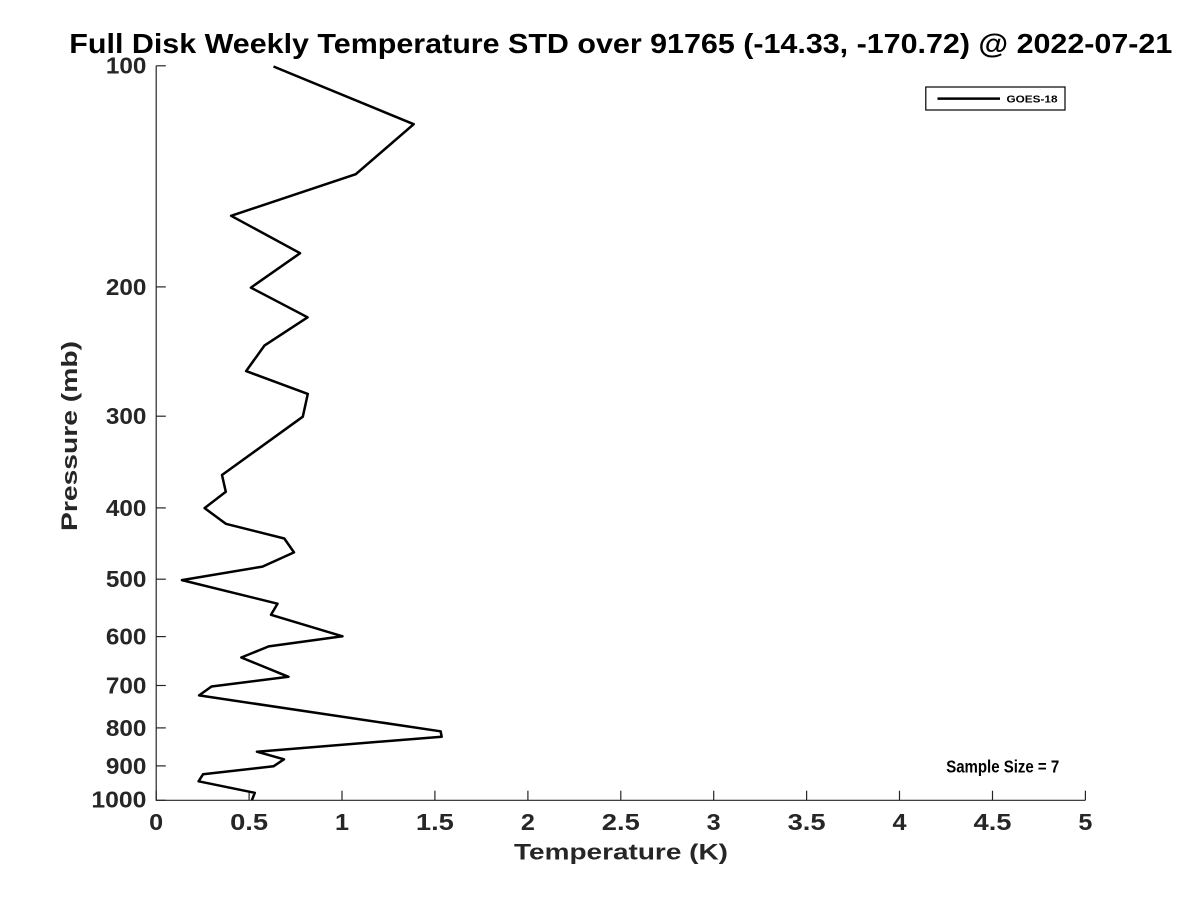 The image size is (1200, 900). I want to click on svg-text: Pressure (mb), so click(69, 436).